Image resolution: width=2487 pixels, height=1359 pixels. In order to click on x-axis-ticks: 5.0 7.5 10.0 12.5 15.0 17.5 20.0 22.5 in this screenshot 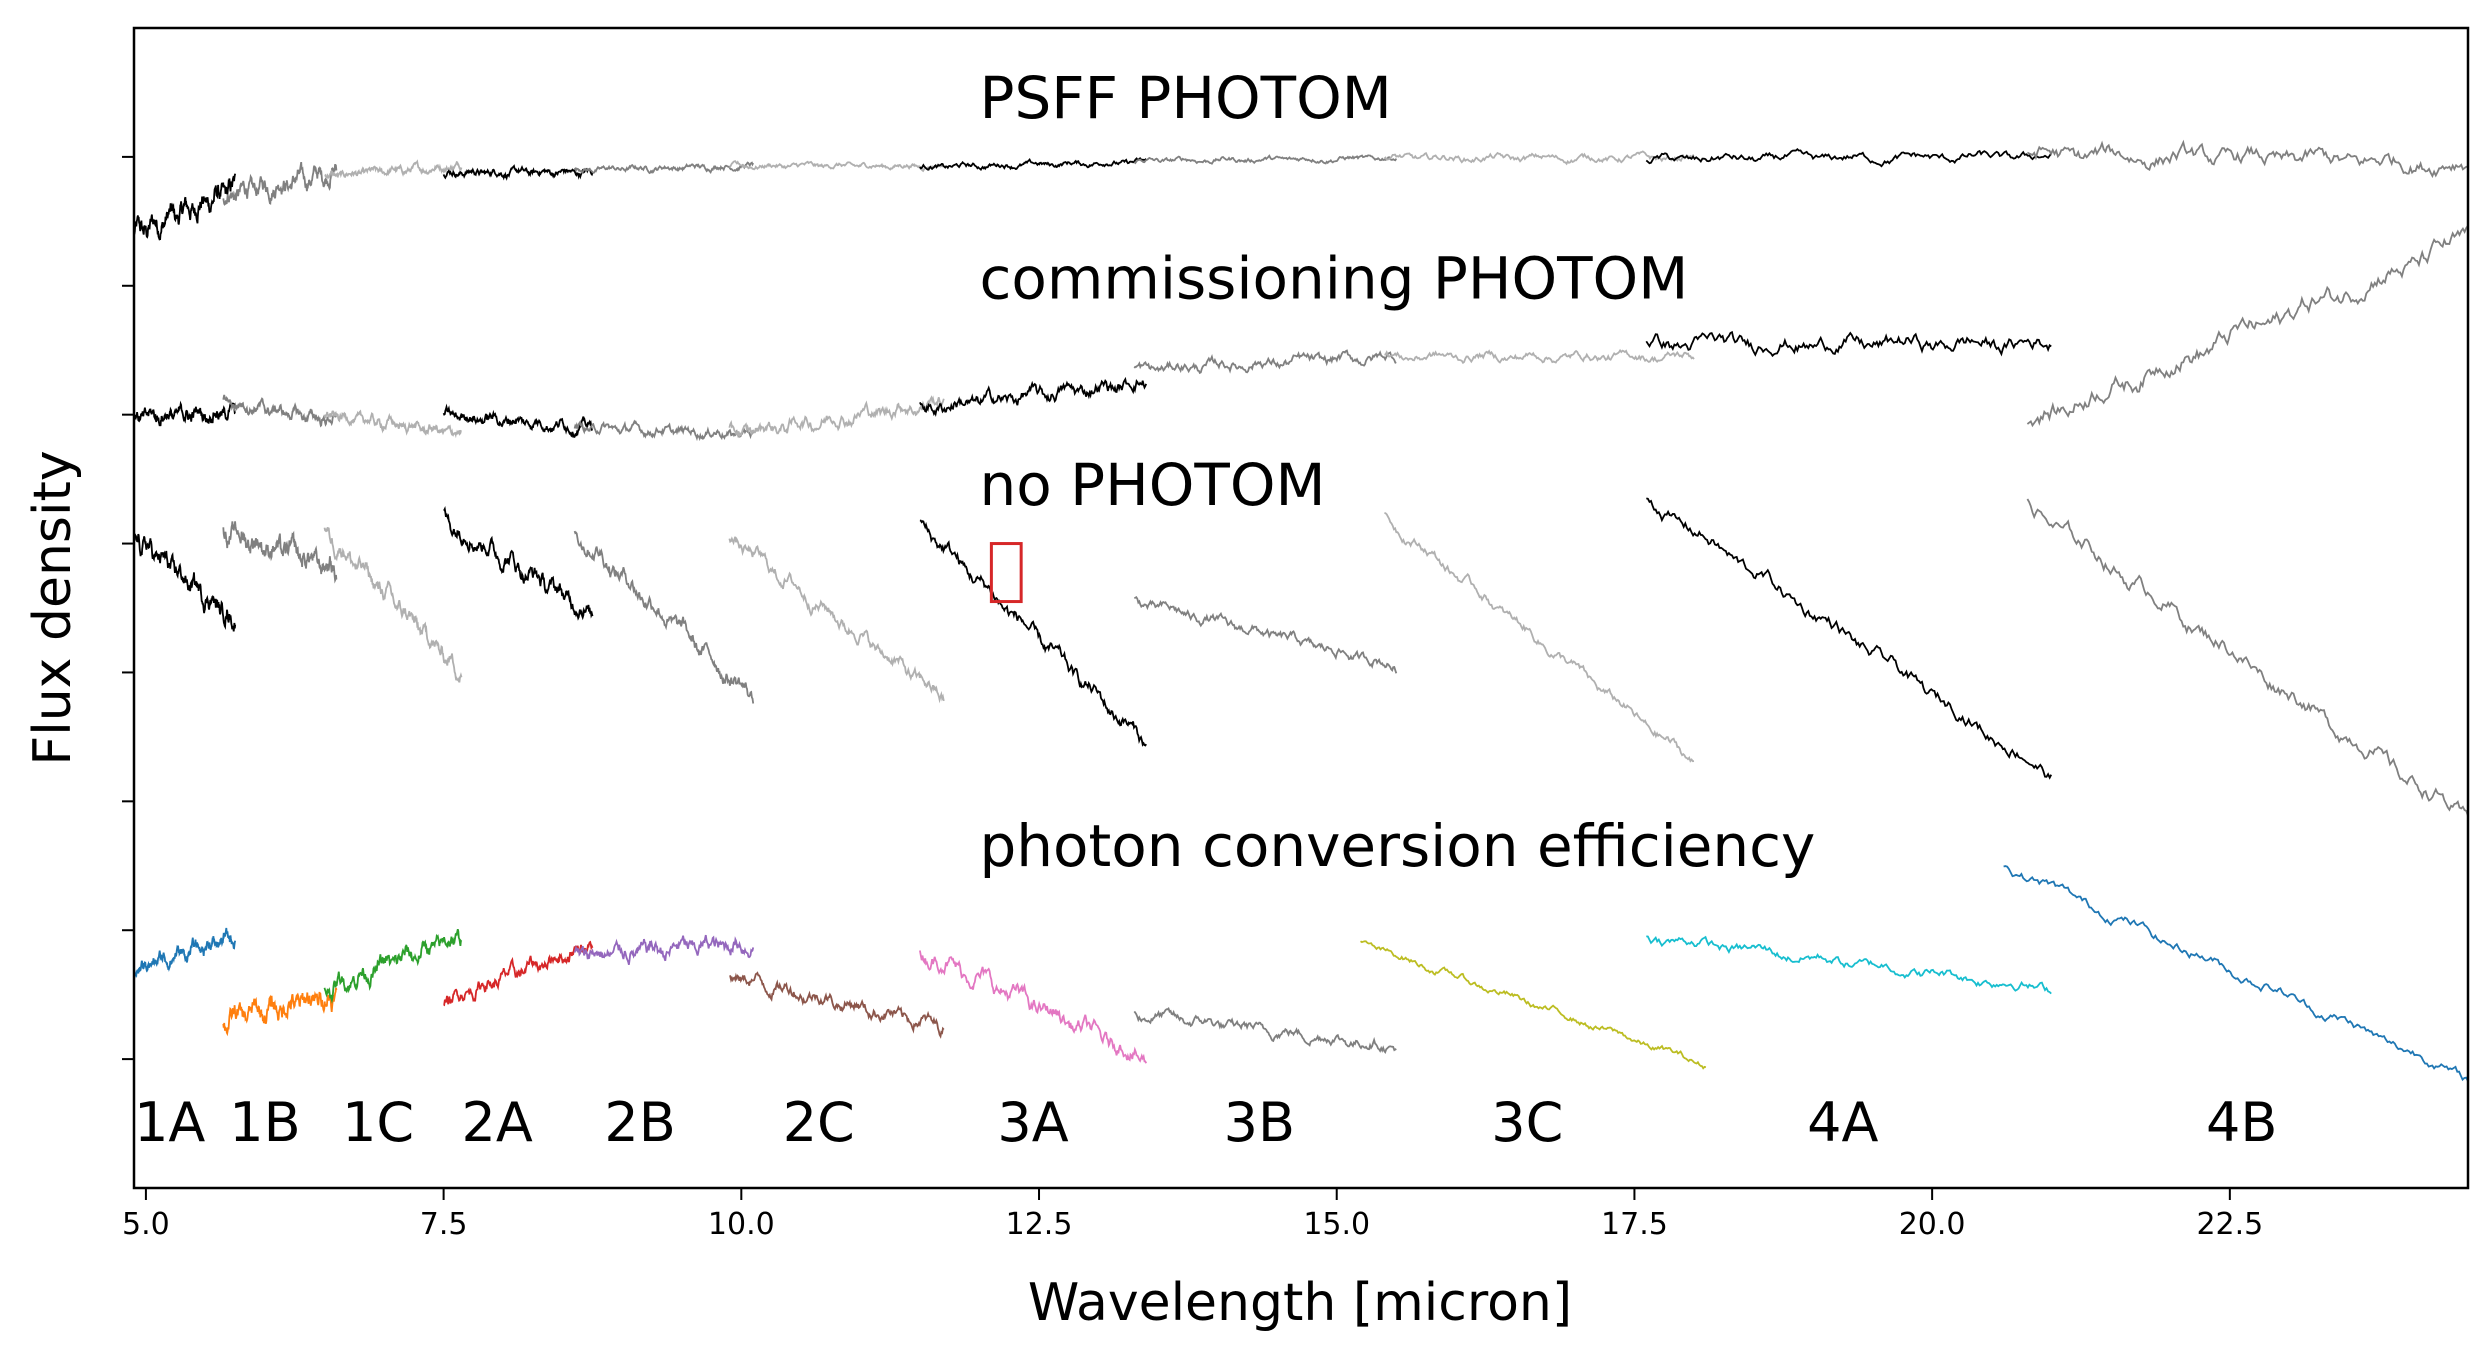, I will do `click(1192, 1215)`.